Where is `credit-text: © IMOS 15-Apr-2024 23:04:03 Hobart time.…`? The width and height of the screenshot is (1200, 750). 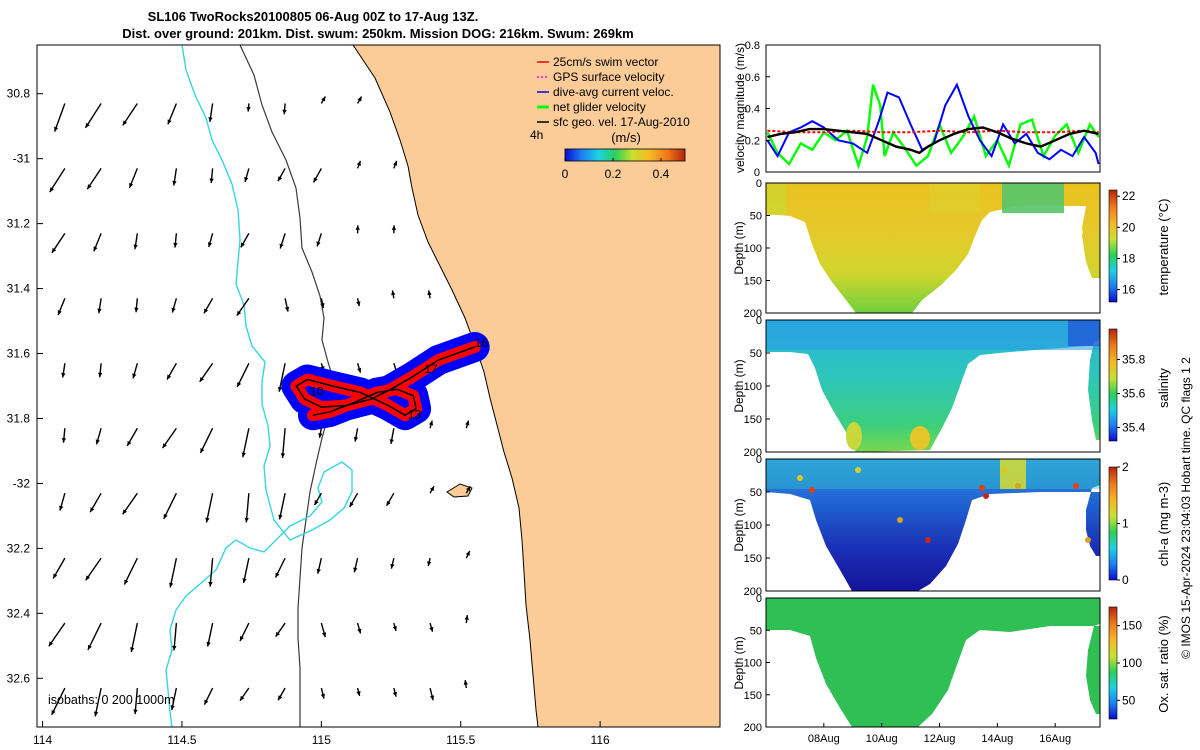
credit-text: © IMOS 15-Apr-2024 23:04:03 Hobart time.… is located at coordinates (1186, 508).